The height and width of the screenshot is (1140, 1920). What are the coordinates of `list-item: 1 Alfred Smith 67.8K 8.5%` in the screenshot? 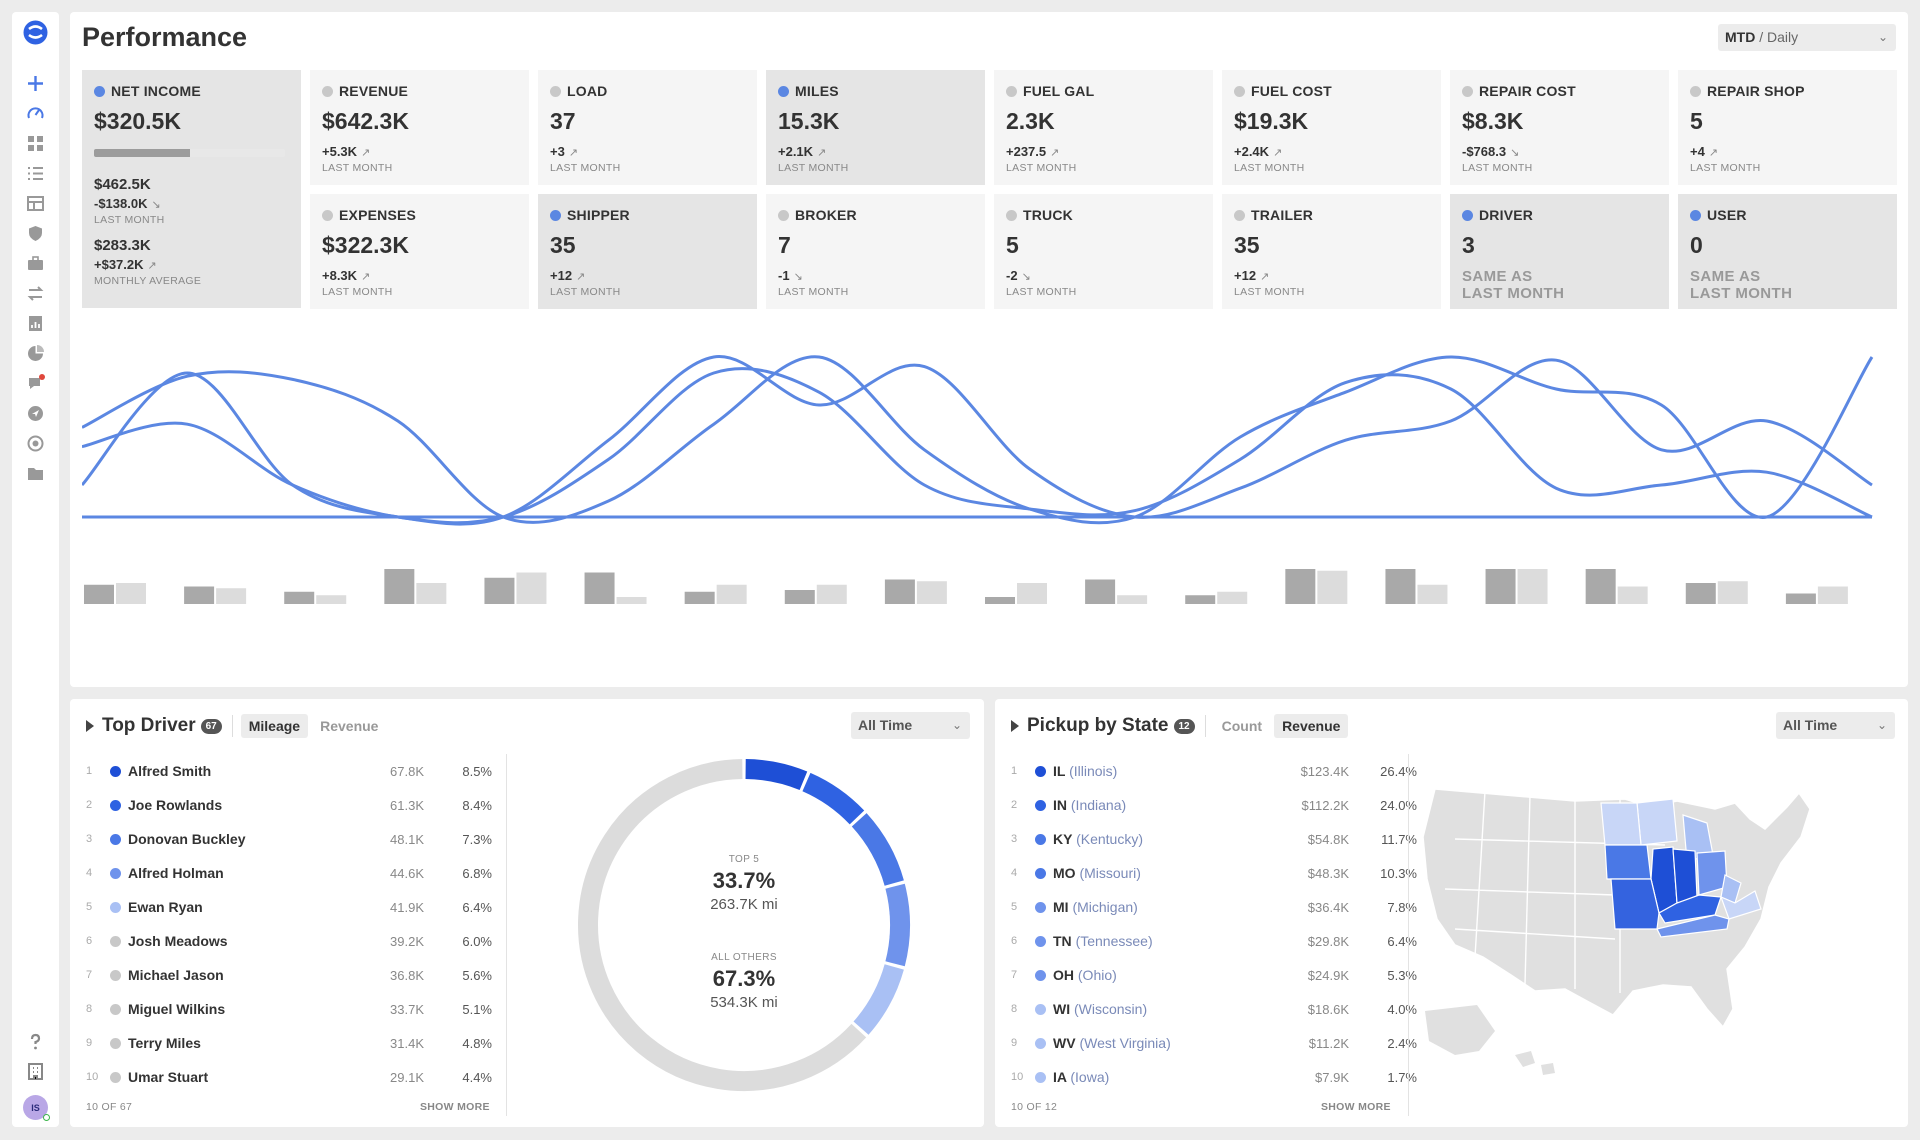 It's located at (289, 771).